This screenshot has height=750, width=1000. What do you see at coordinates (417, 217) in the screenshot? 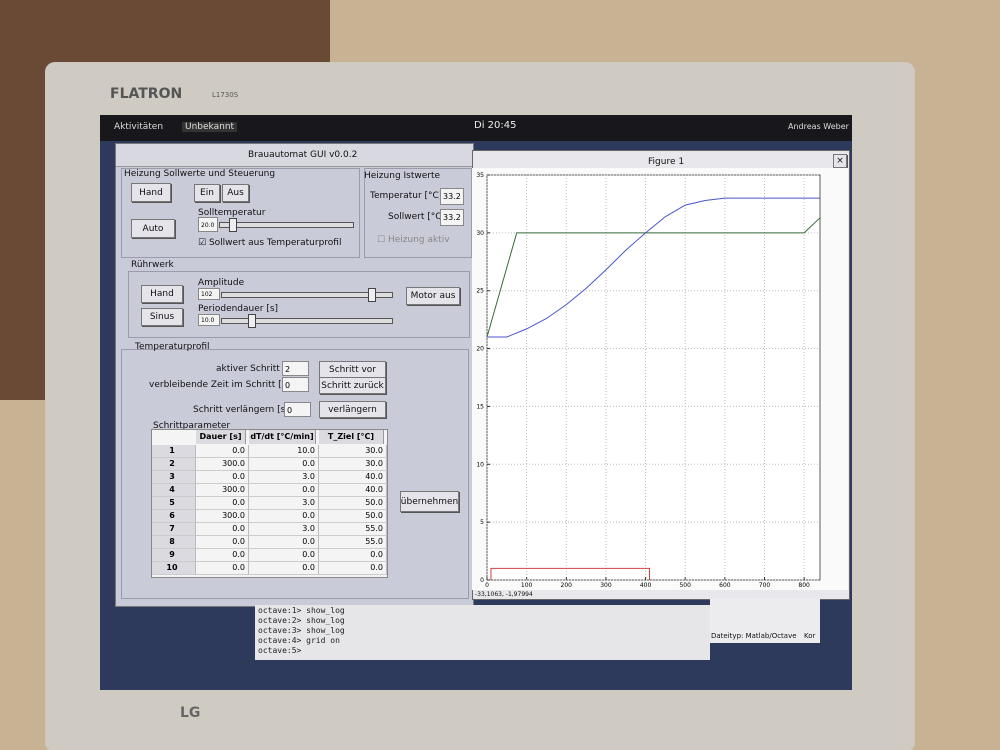
I see `label: Sollwert [°C]` at bounding box center [417, 217].